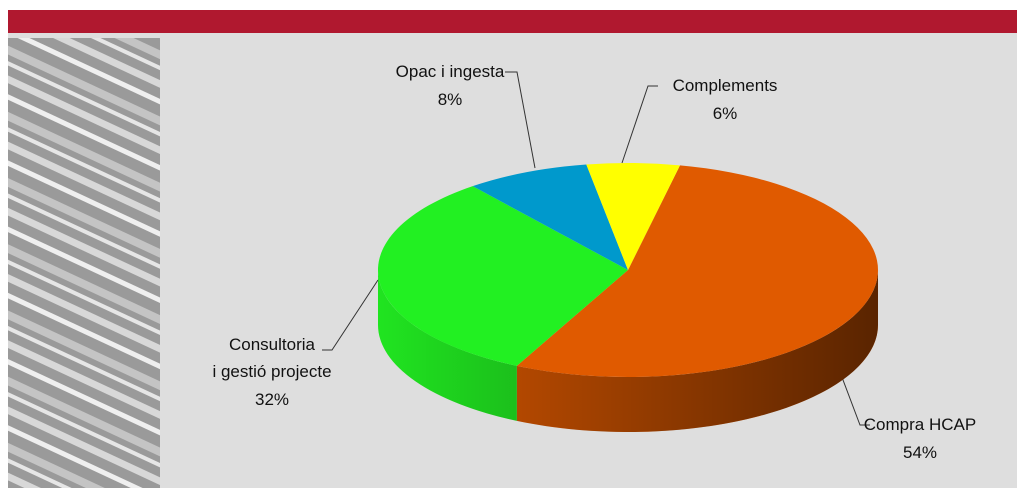 This screenshot has height=488, width=1019. Describe the element at coordinates (84, 263) in the screenshot. I see `side-photo` at that location.